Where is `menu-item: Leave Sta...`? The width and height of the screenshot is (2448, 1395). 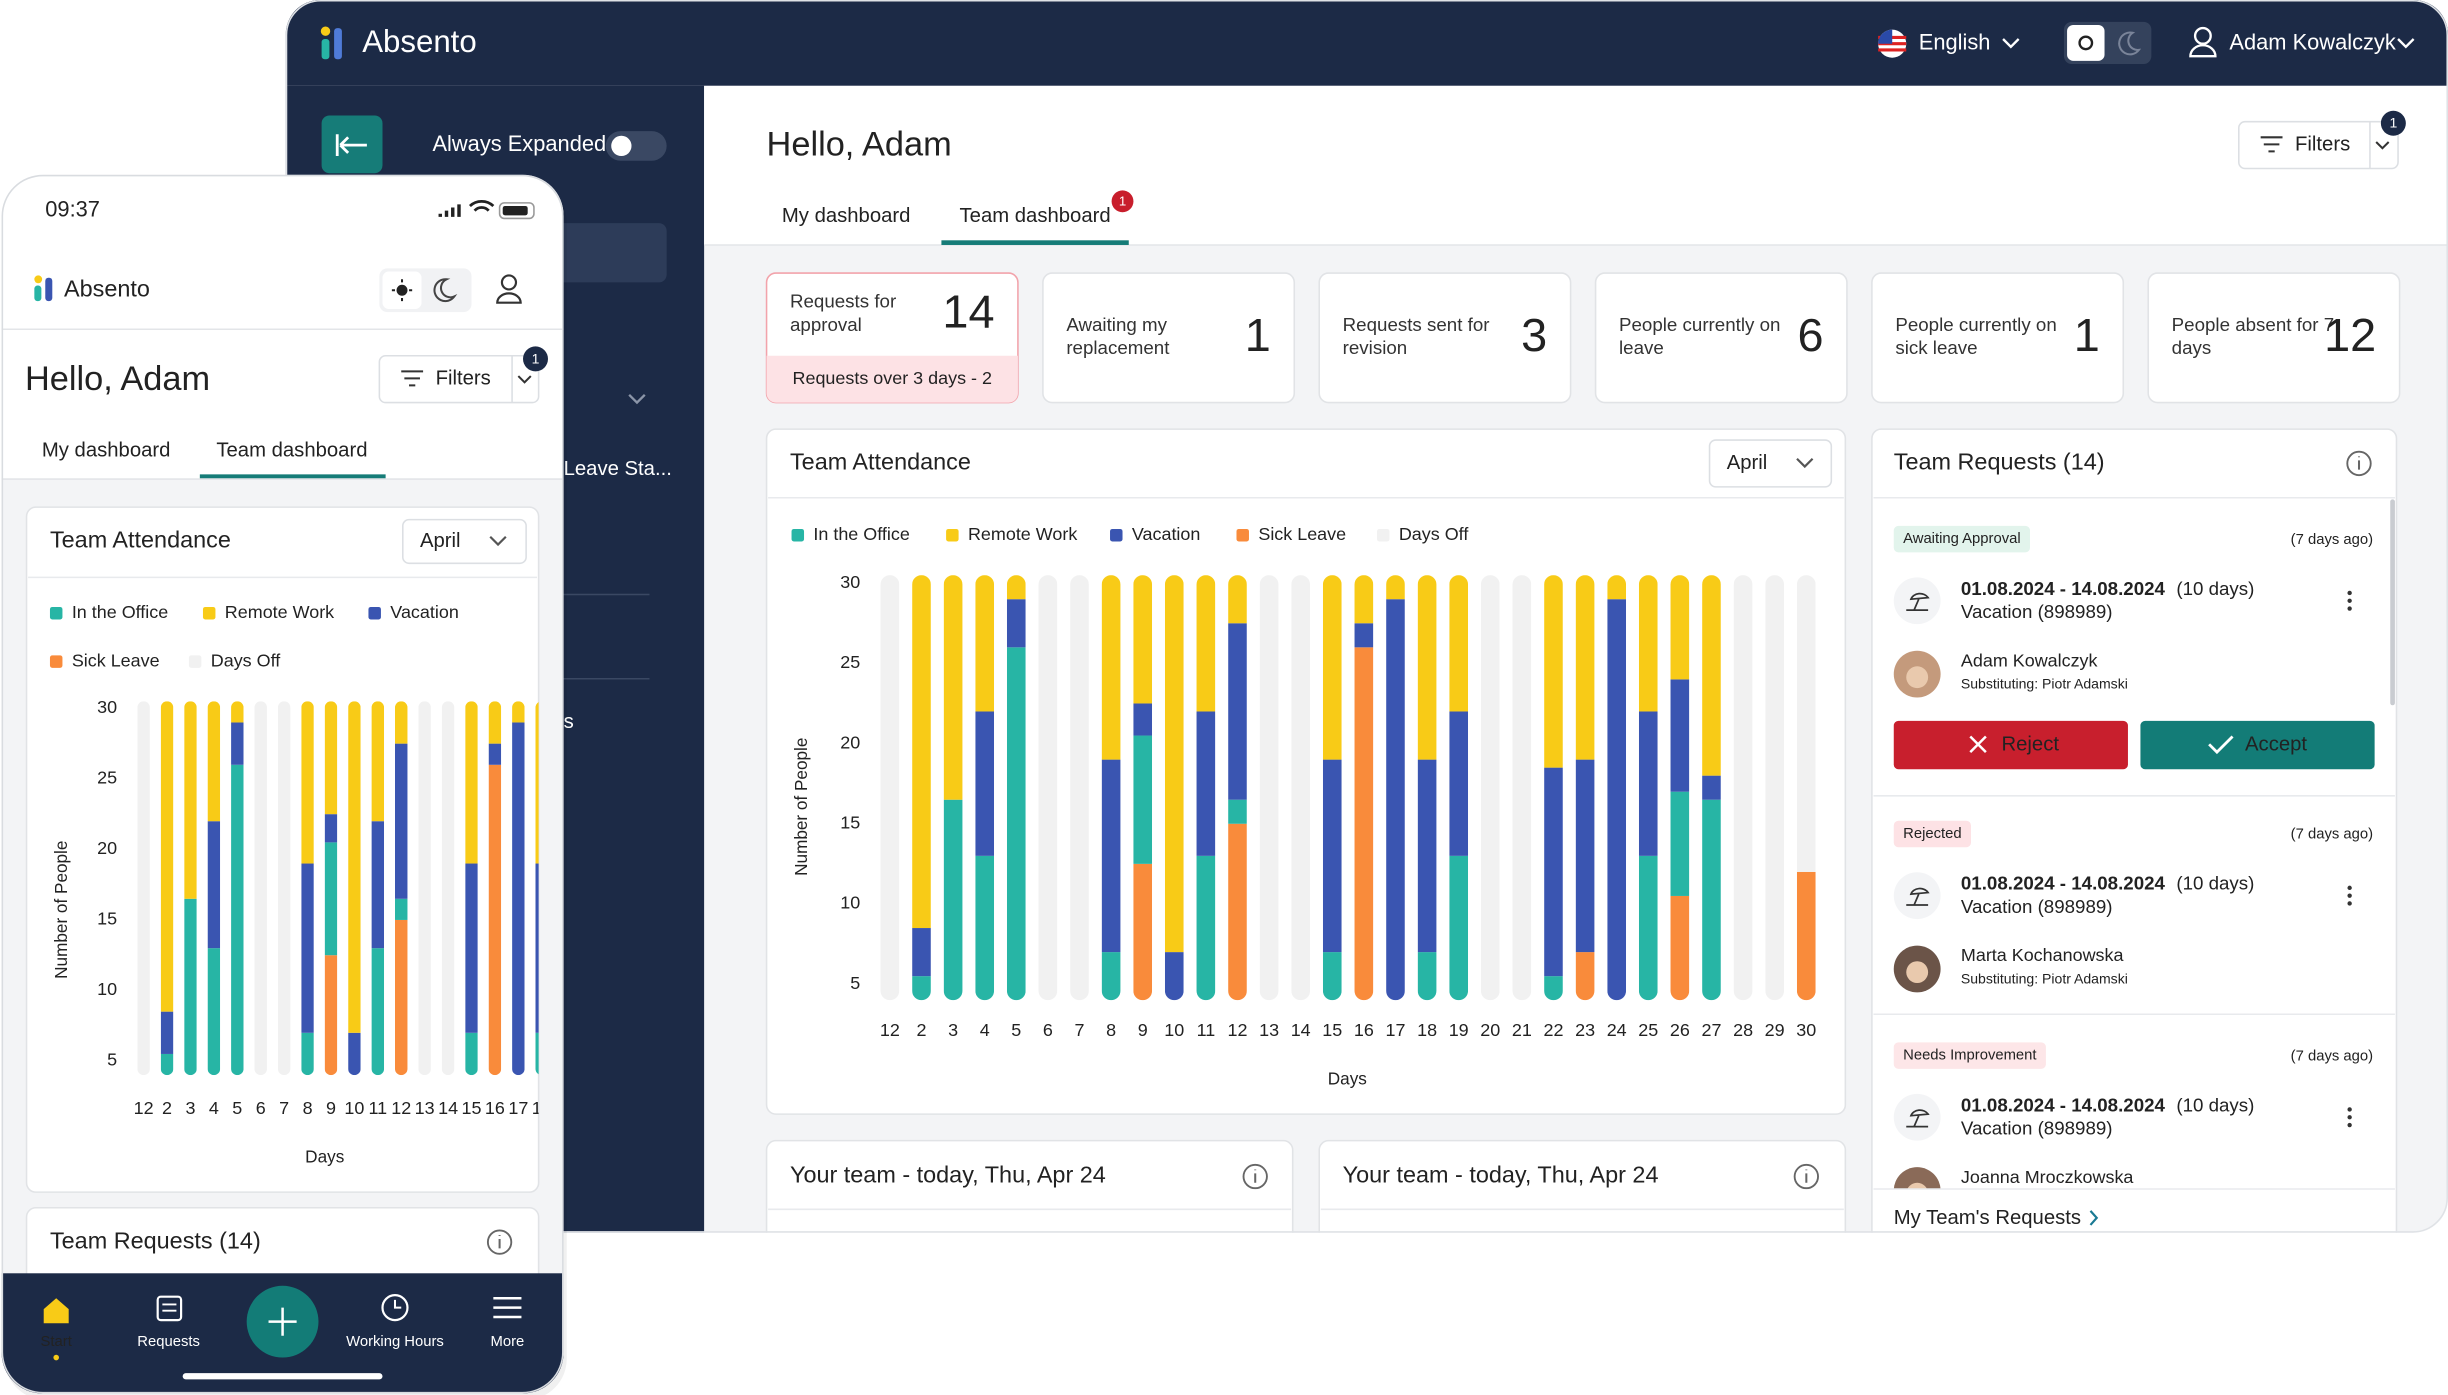 menu-item: Leave Sta... is located at coordinates (618, 469).